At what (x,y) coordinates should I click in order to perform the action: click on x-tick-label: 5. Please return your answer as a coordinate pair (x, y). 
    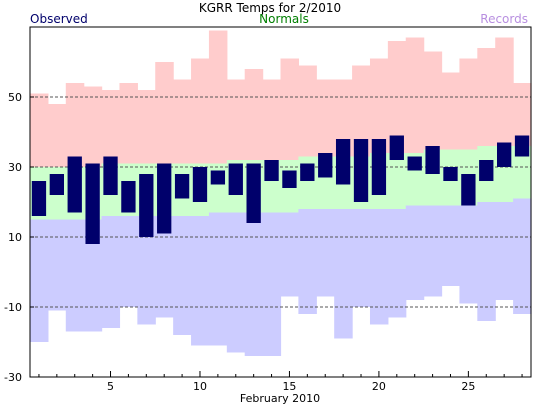
    Looking at the image, I should click on (110, 386).